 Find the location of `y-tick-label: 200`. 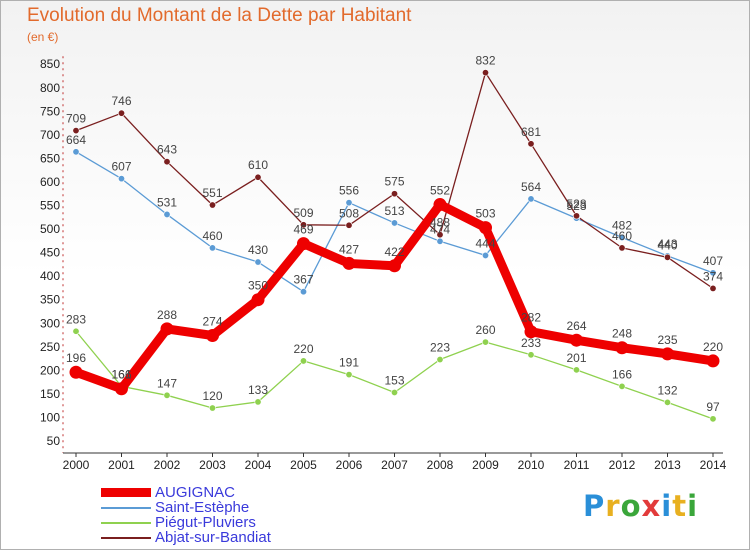

y-tick-label: 200 is located at coordinates (50, 370).